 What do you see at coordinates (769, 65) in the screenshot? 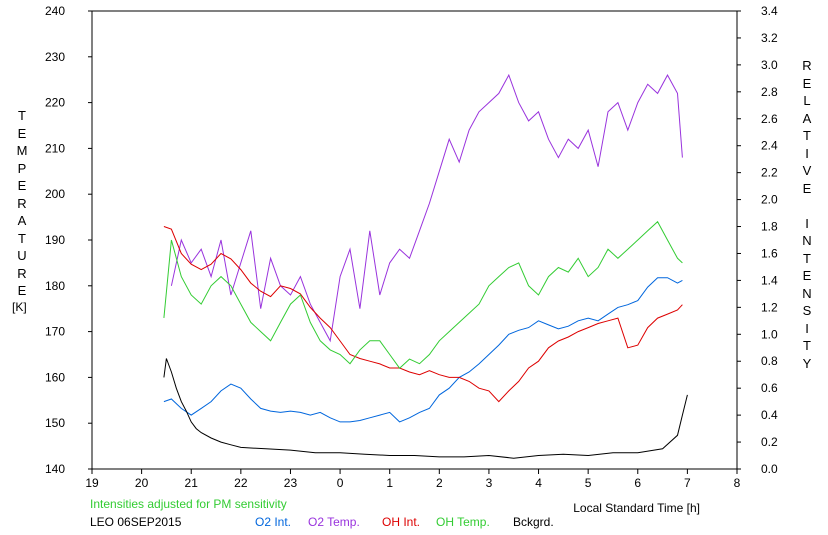
I see `right-y-tick-label: 3.0` at bounding box center [769, 65].